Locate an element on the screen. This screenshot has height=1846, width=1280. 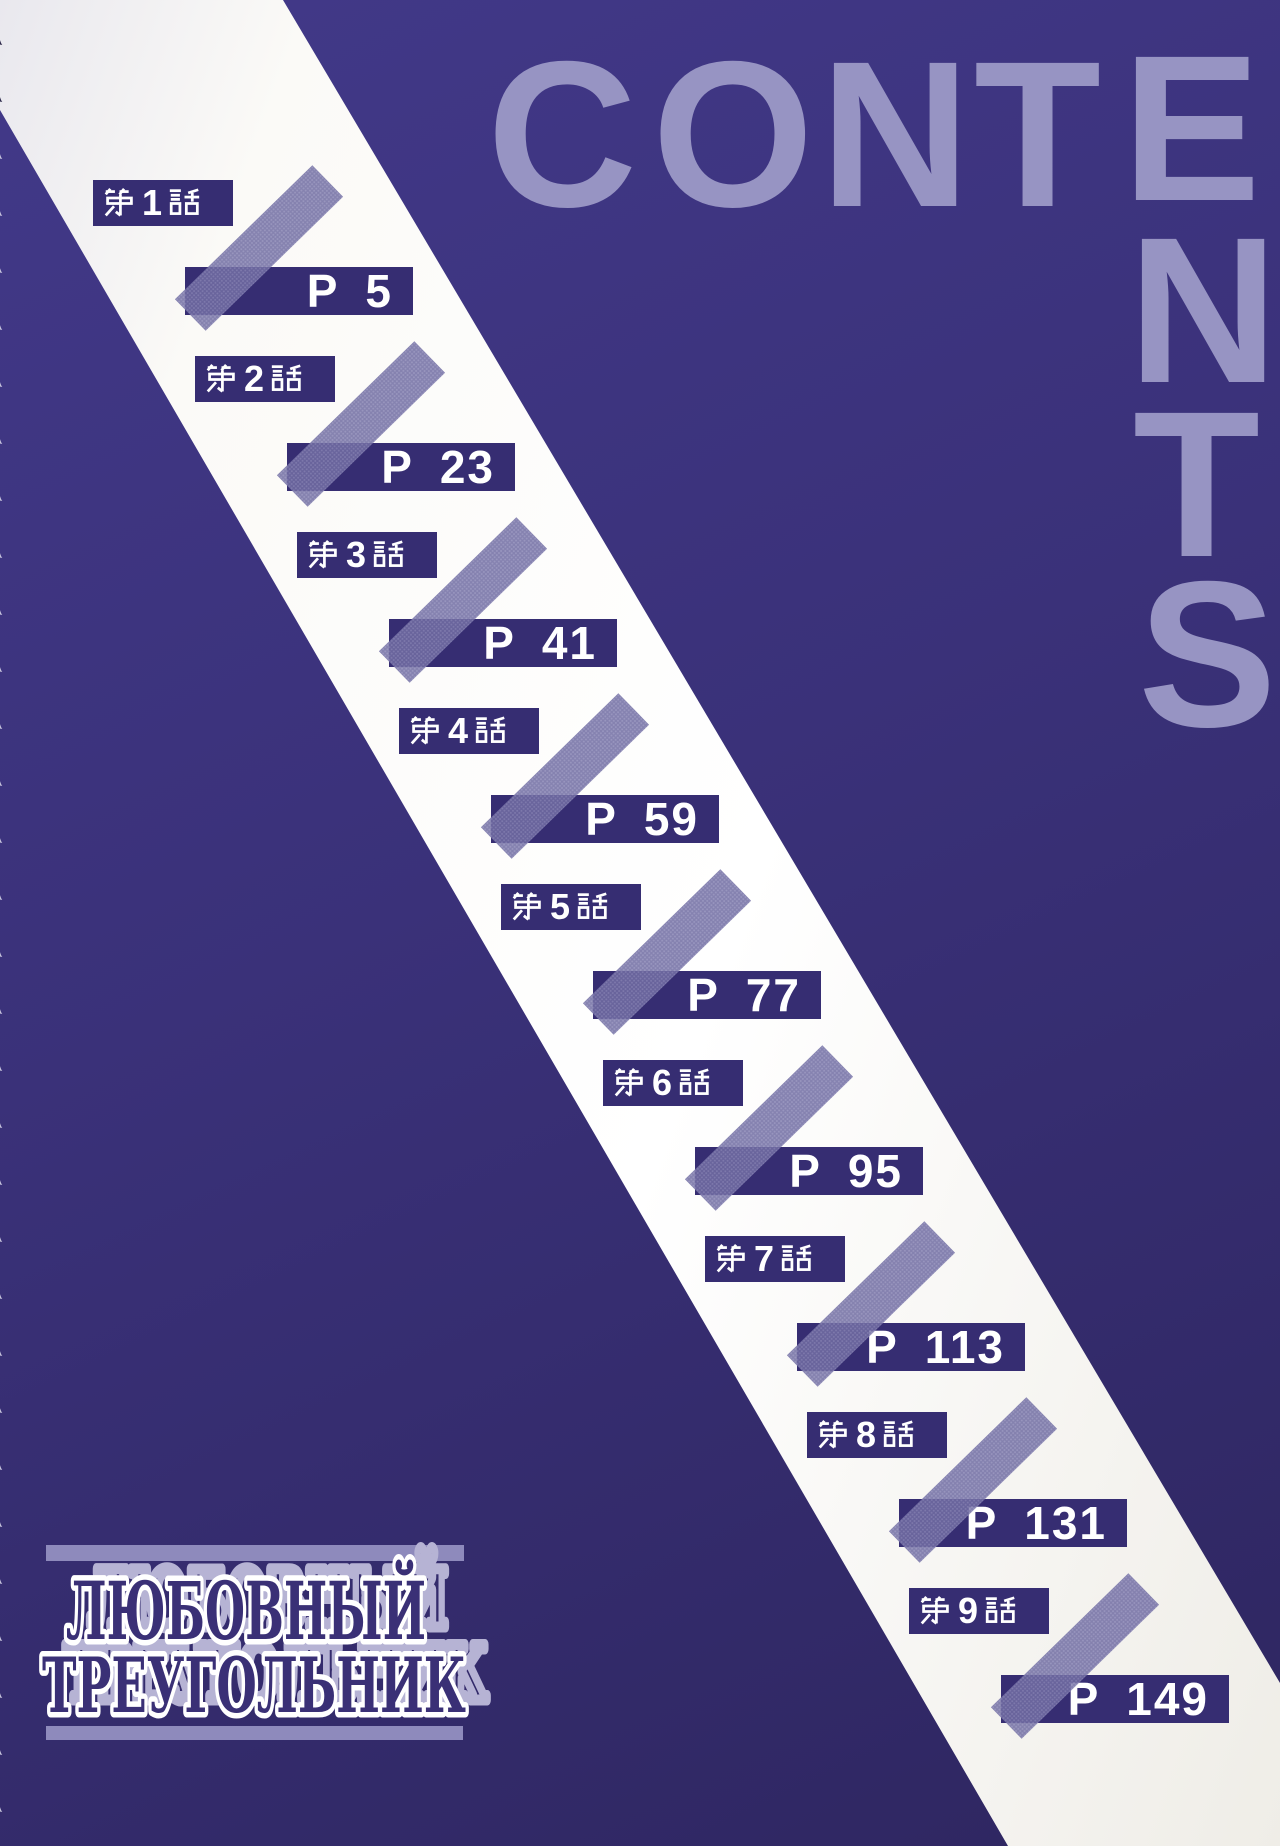
chapter-number: 9 is located at coordinates (968, 1610).